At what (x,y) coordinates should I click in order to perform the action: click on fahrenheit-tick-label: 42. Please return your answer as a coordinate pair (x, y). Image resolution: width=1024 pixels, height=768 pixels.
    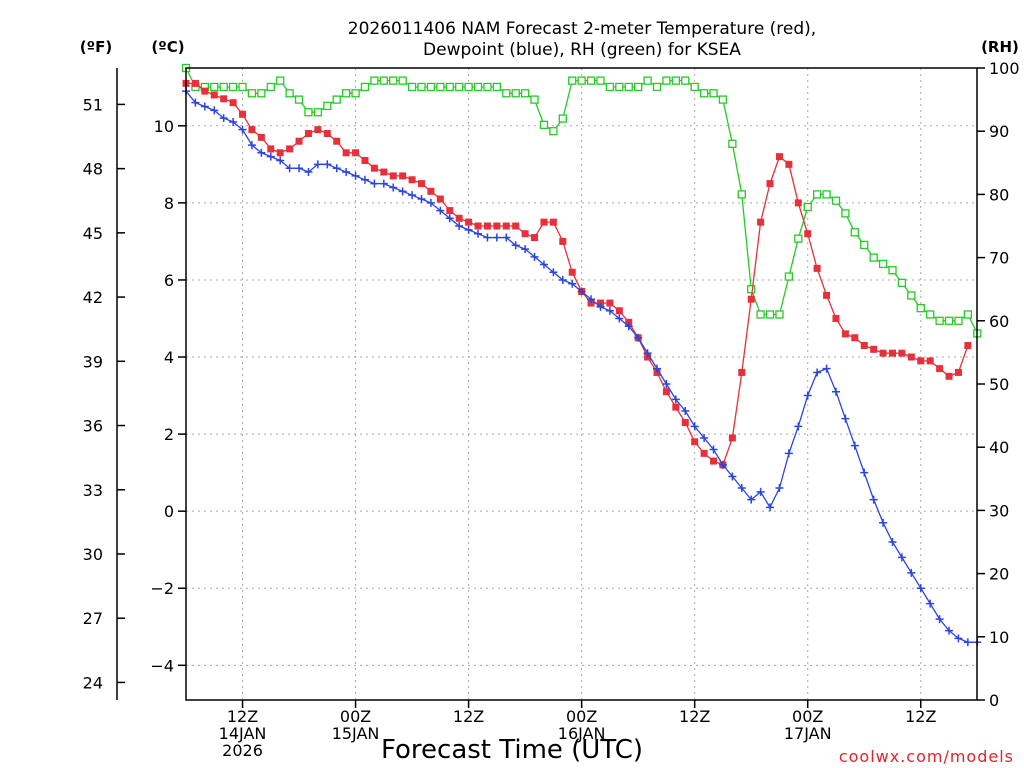
    Looking at the image, I should click on (93, 297).